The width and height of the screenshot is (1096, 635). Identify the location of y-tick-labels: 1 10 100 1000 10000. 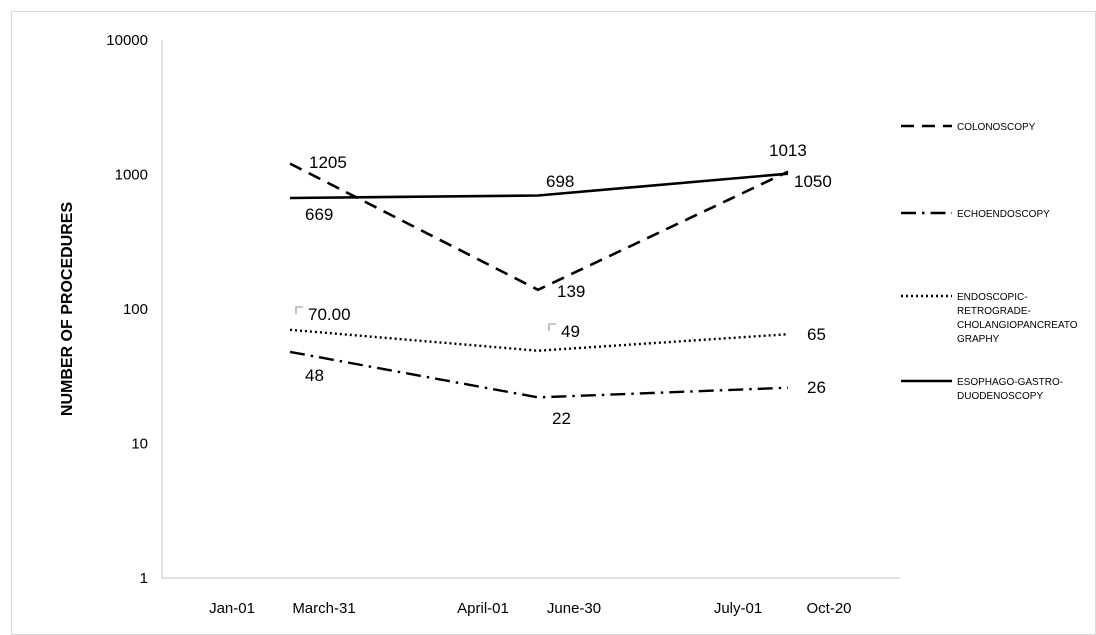
(127, 309).